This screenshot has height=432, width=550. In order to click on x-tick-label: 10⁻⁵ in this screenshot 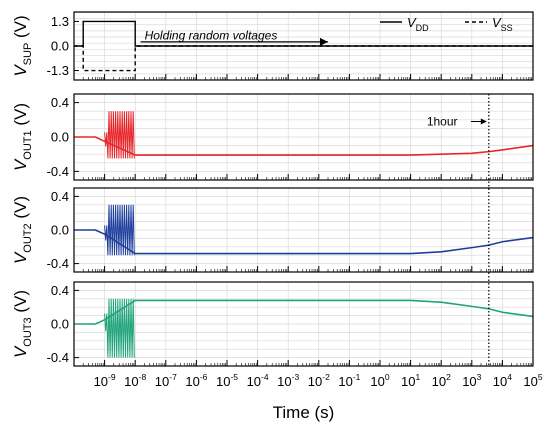, I will do `click(227, 380)`.